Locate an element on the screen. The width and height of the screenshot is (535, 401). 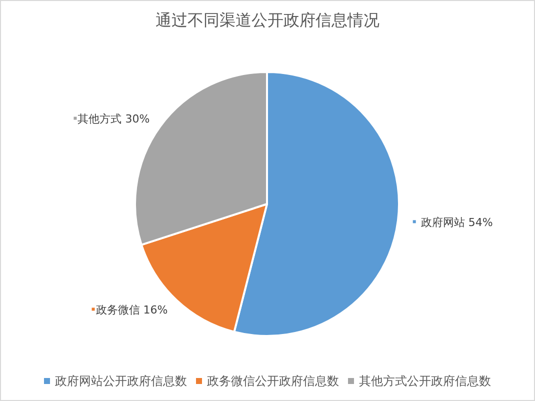
legend-label: 政务微信公开政府信息数 is located at coordinates (273, 381).